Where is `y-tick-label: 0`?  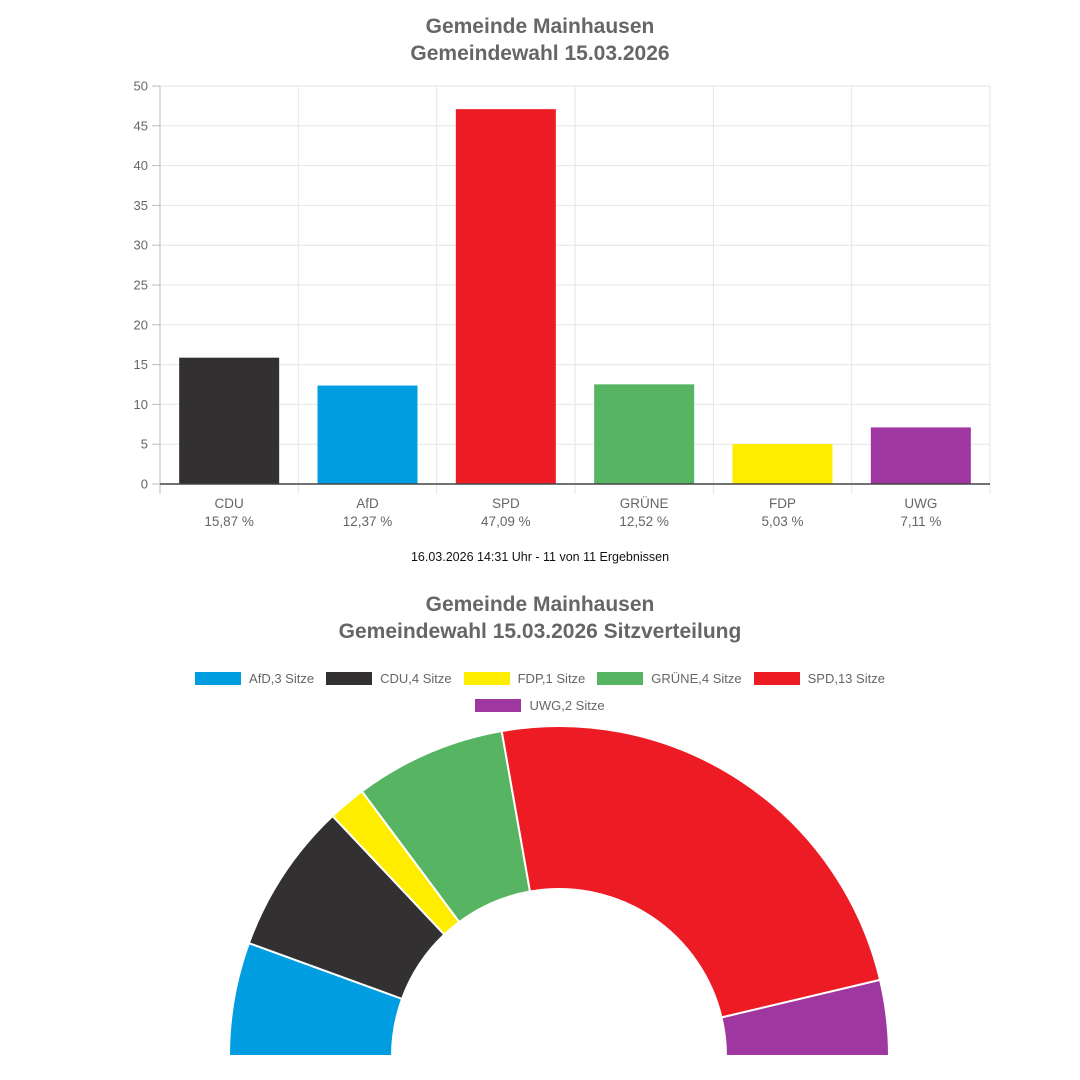 y-tick-label: 0 is located at coordinates (144, 484).